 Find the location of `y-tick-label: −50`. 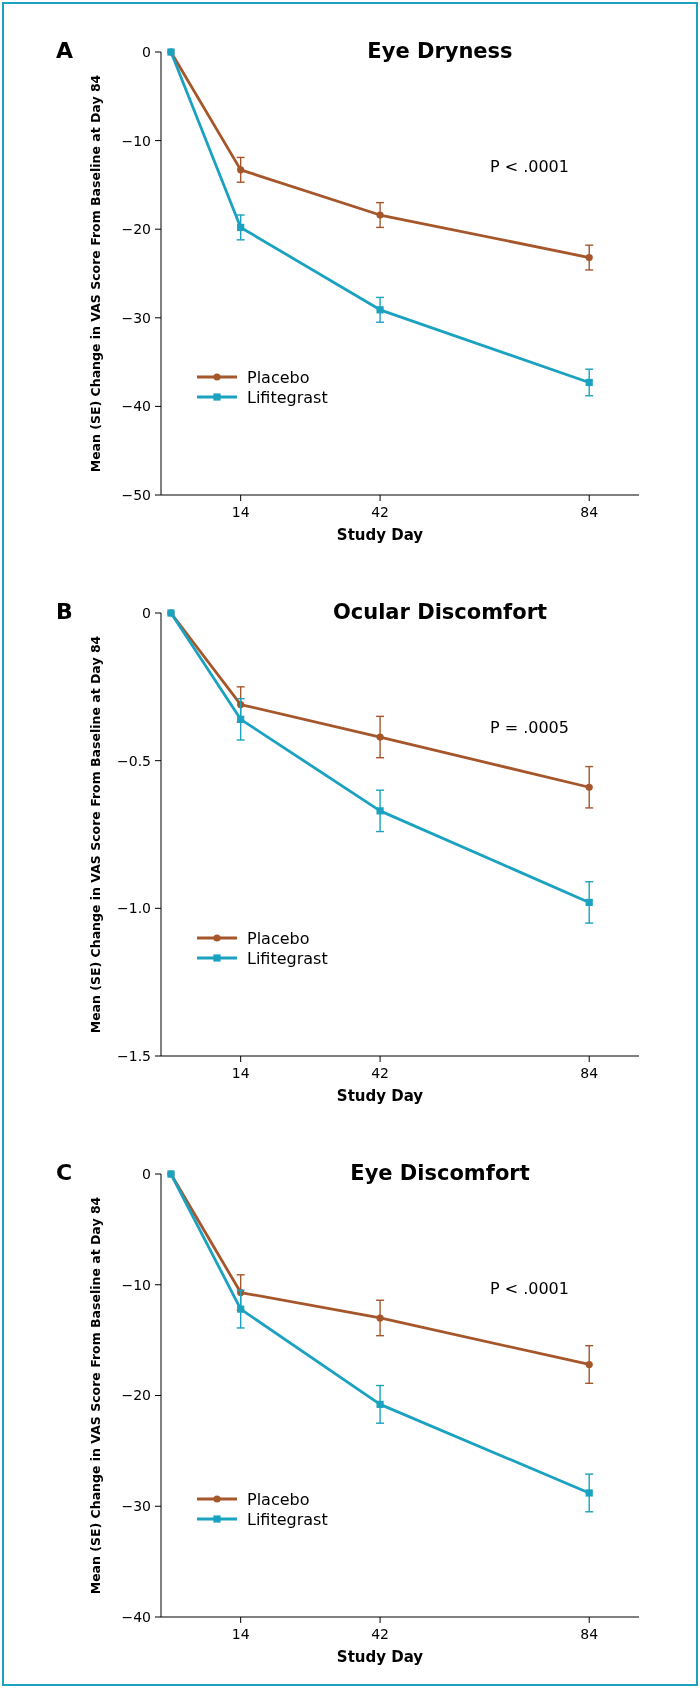

y-tick-label: −50 is located at coordinates (136, 494).